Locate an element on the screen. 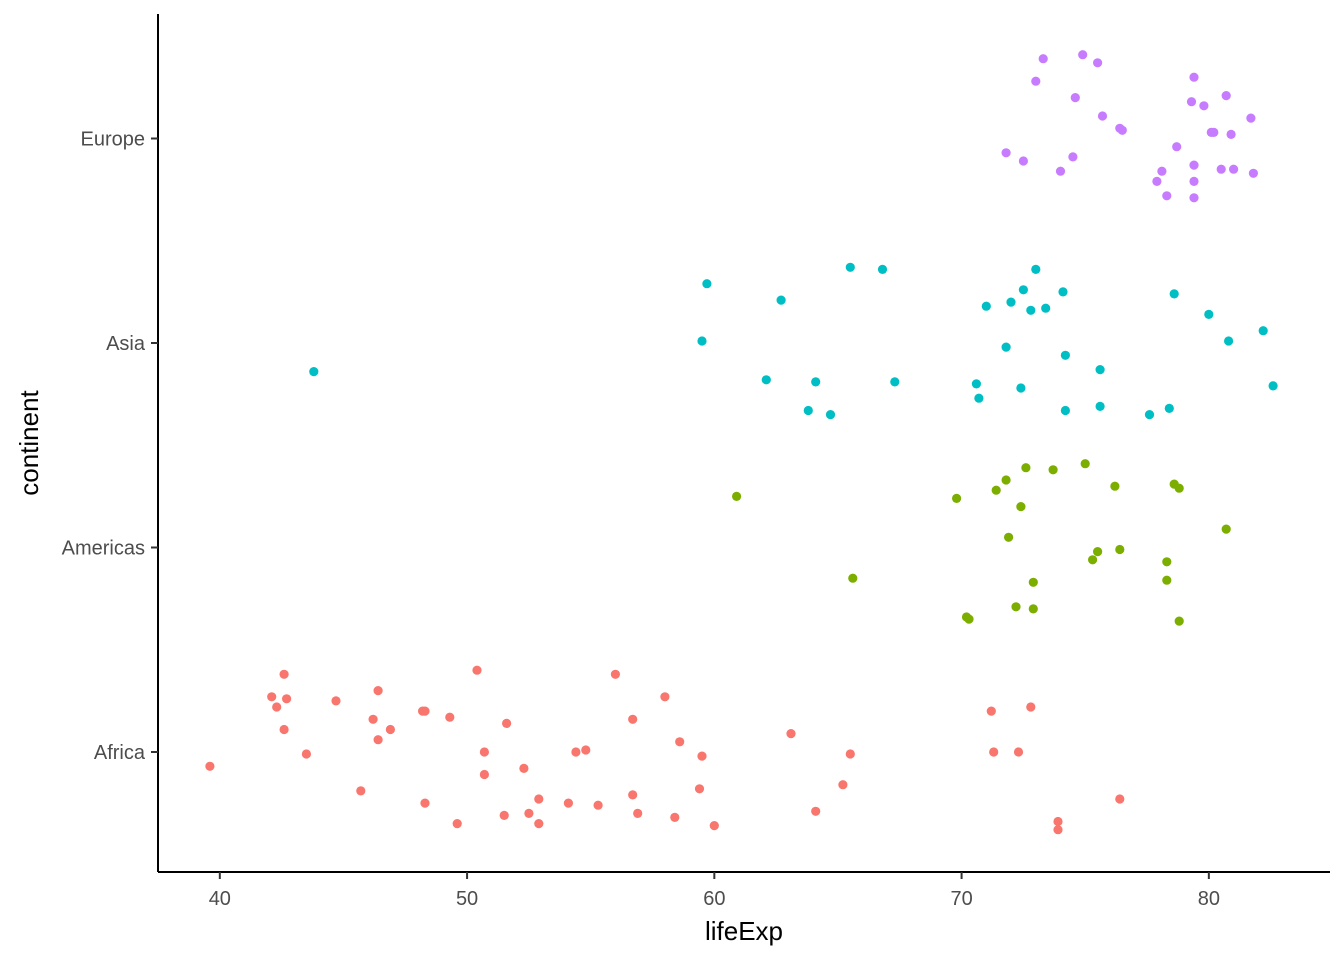  y-axis-ticks: Africa Americas Asia Europe is located at coordinates (110, 446).